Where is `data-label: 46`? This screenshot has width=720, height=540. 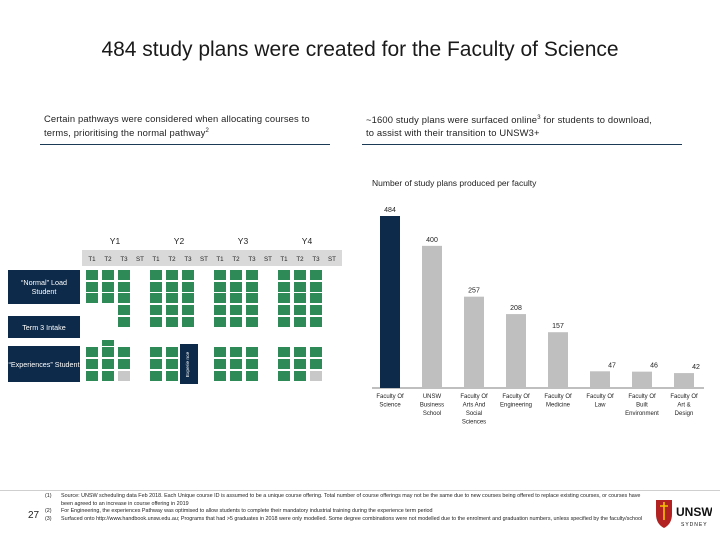
data-label: 46 is located at coordinates (654, 366).